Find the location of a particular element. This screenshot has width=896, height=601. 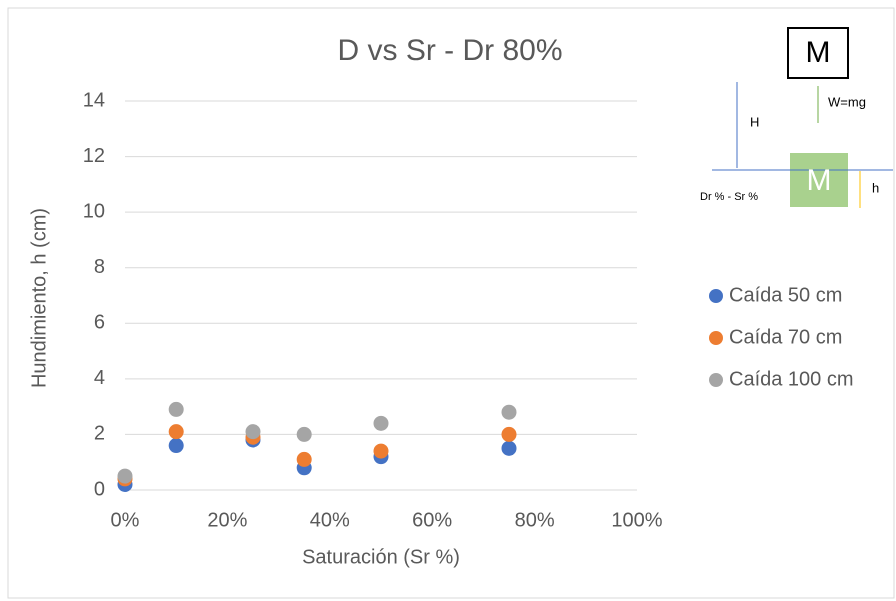

y-tick-label: 14 is located at coordinates (94, 100).